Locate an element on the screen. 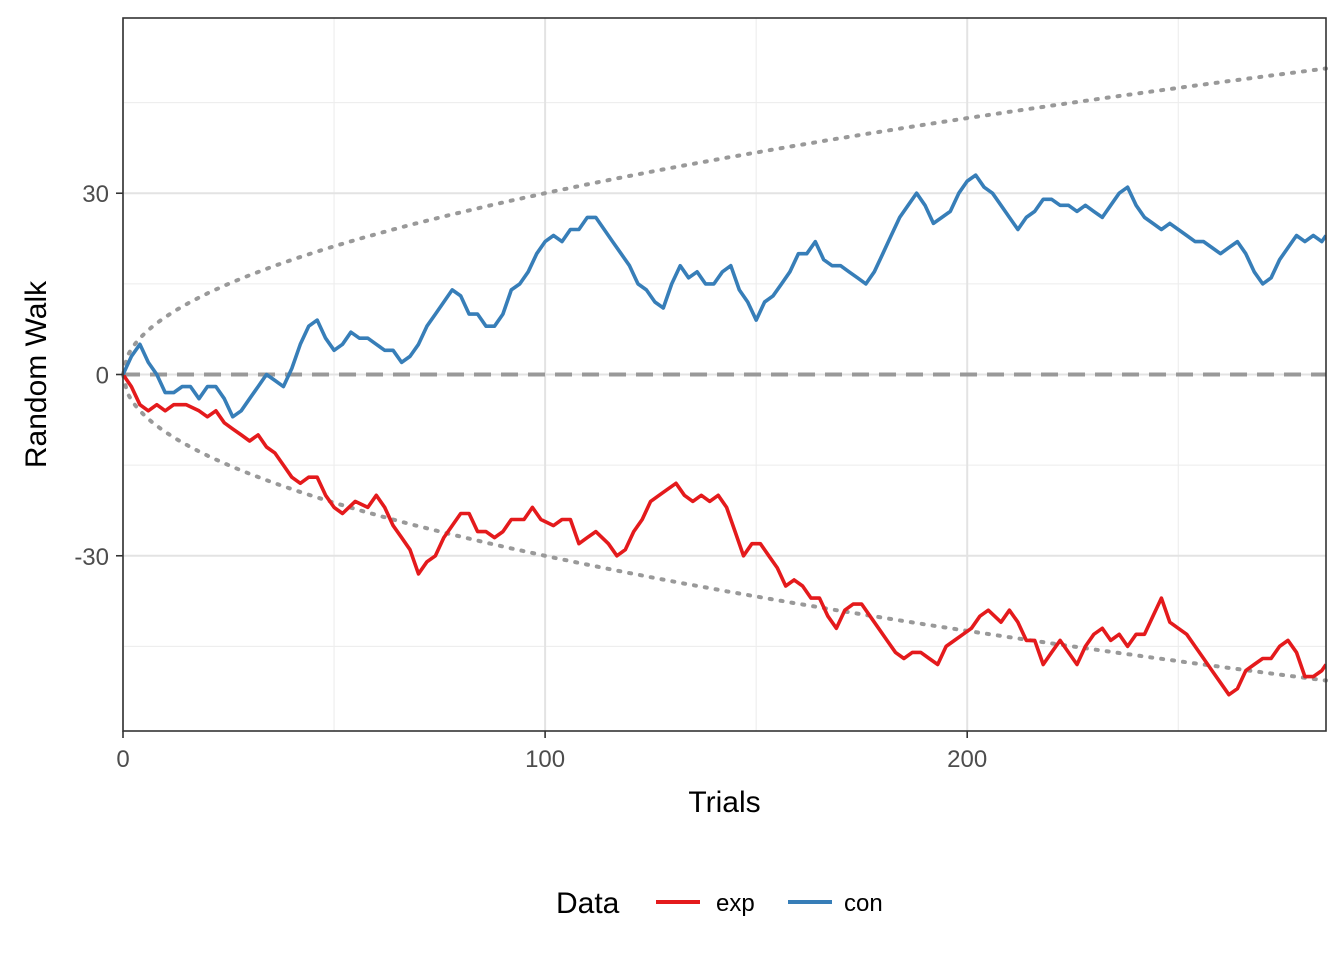 This screenshot has width=1344, height=960. y-tick-label: 30 is located at coordinates (95, 194).